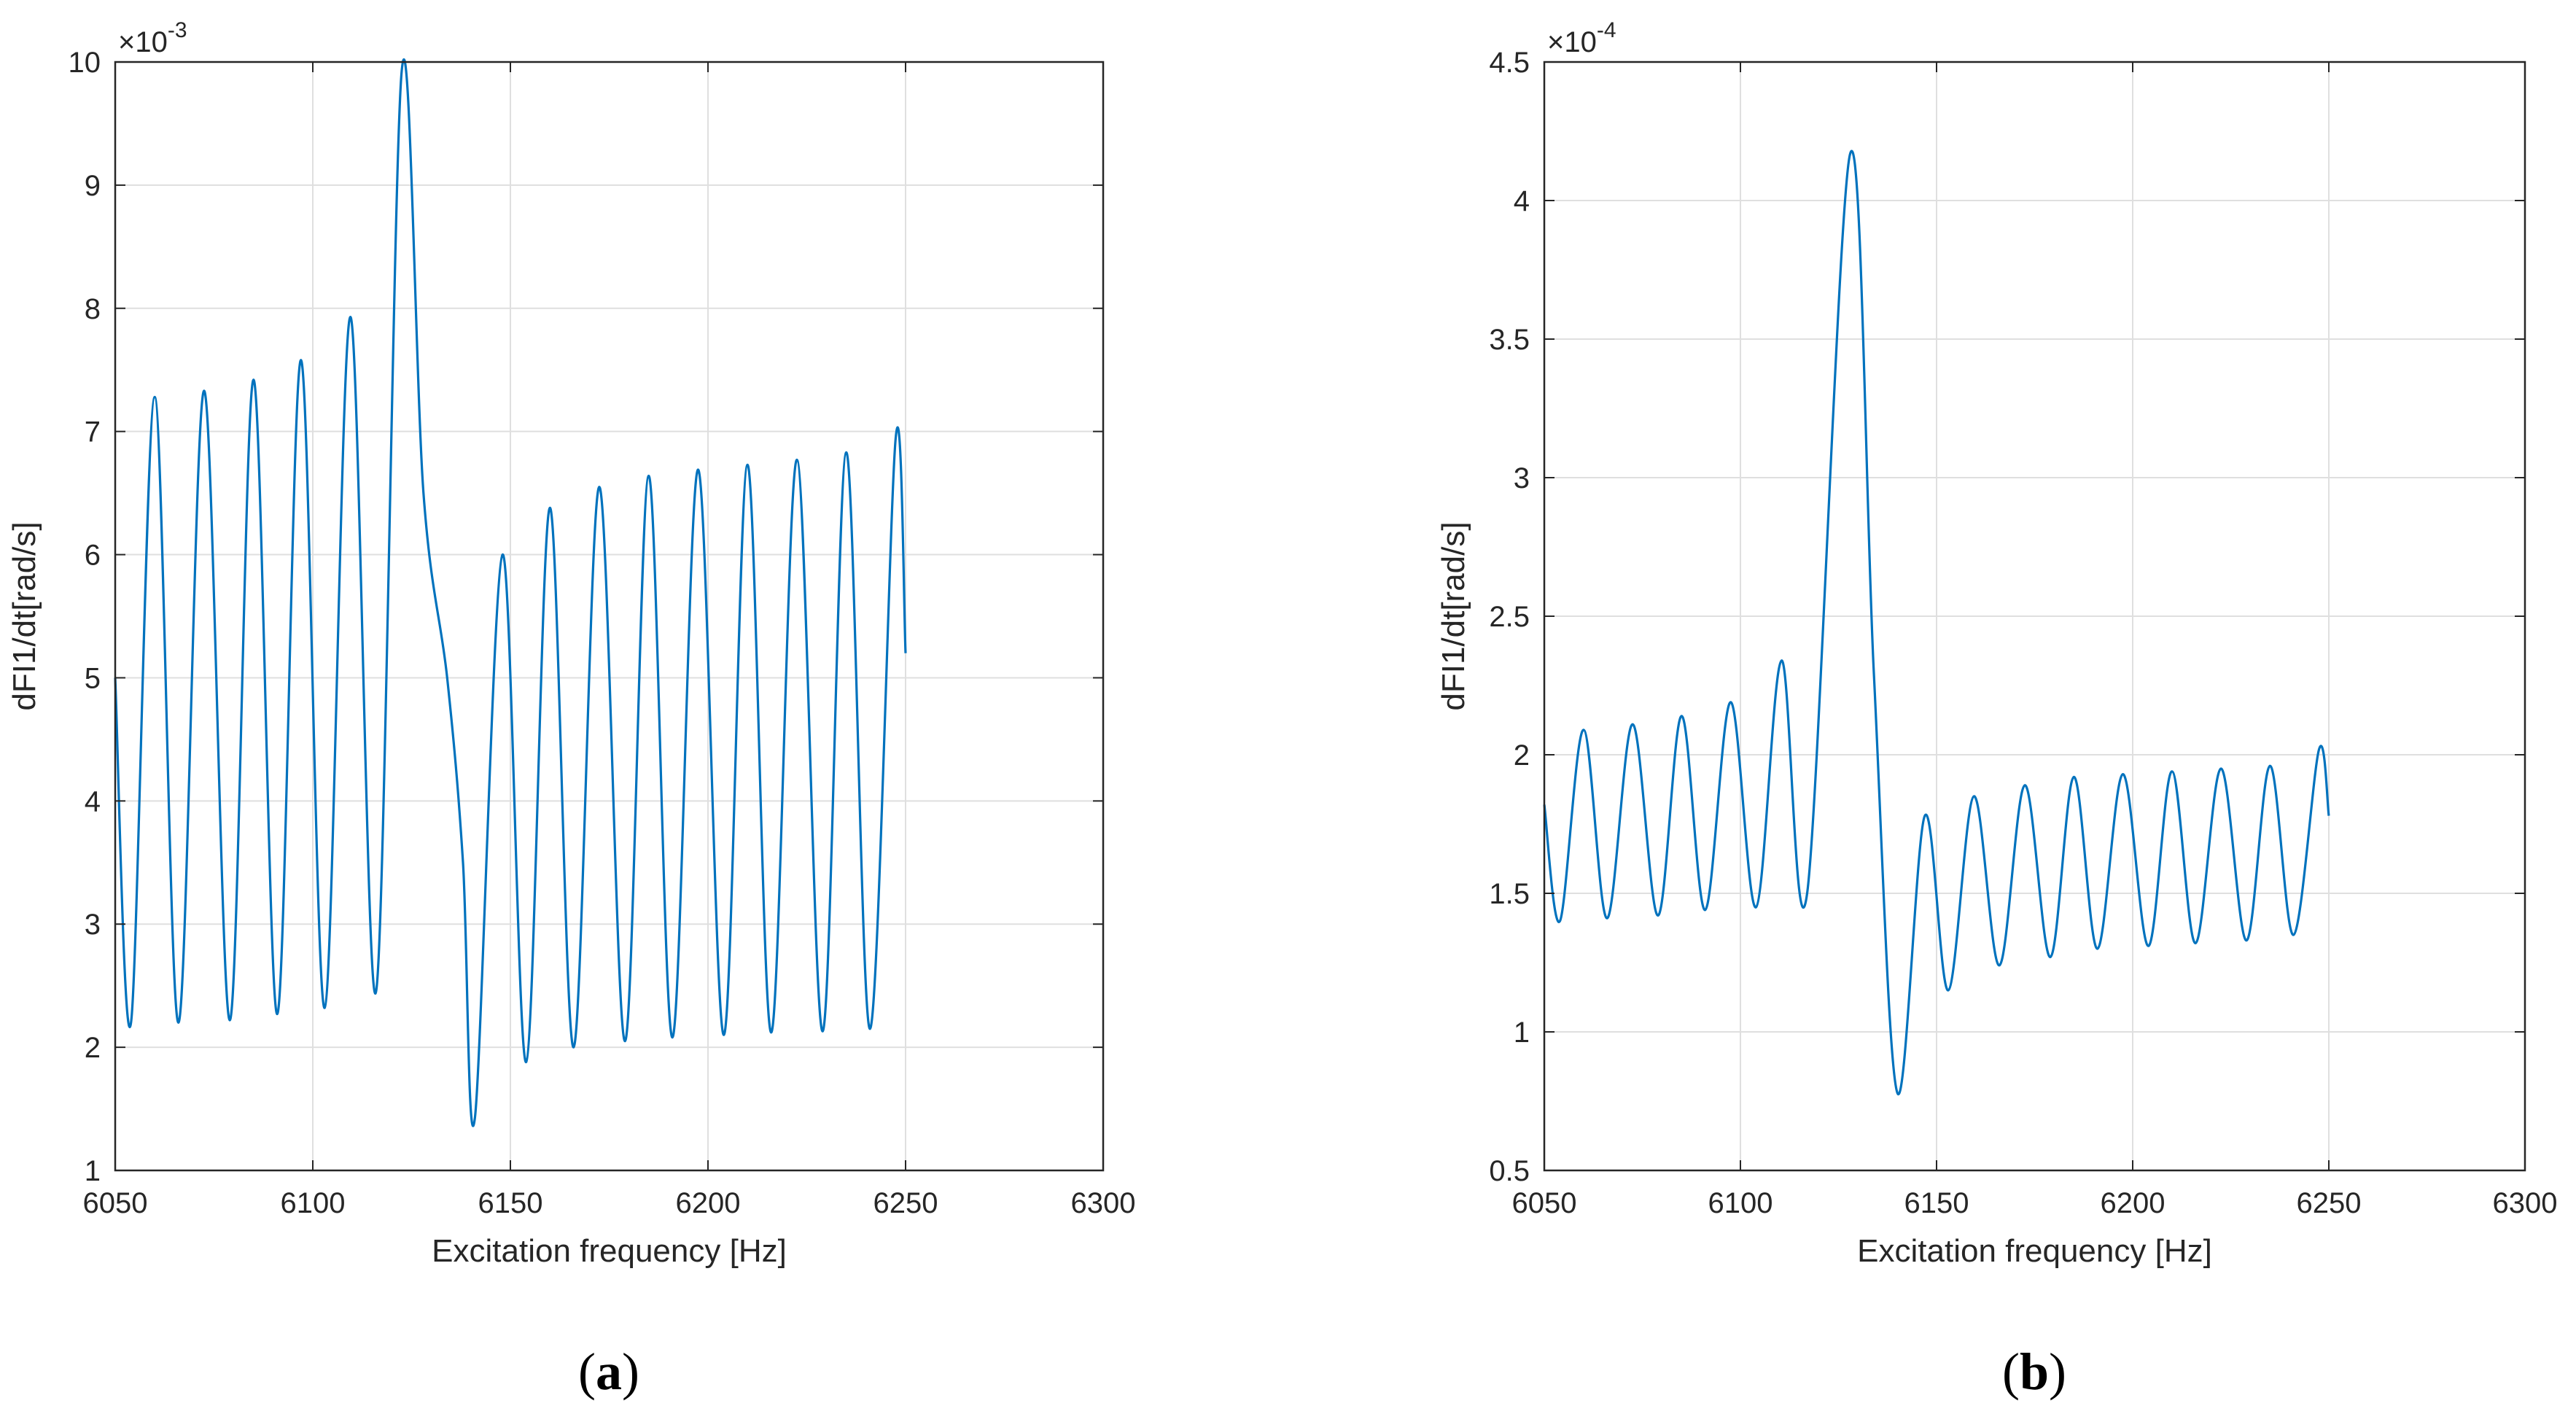 The width and height of the screenshot is (2576, 1414). Describe the element at coordinates (1509, 63) in the screenshot. I see `y-tick-label: 4.5` at that location.